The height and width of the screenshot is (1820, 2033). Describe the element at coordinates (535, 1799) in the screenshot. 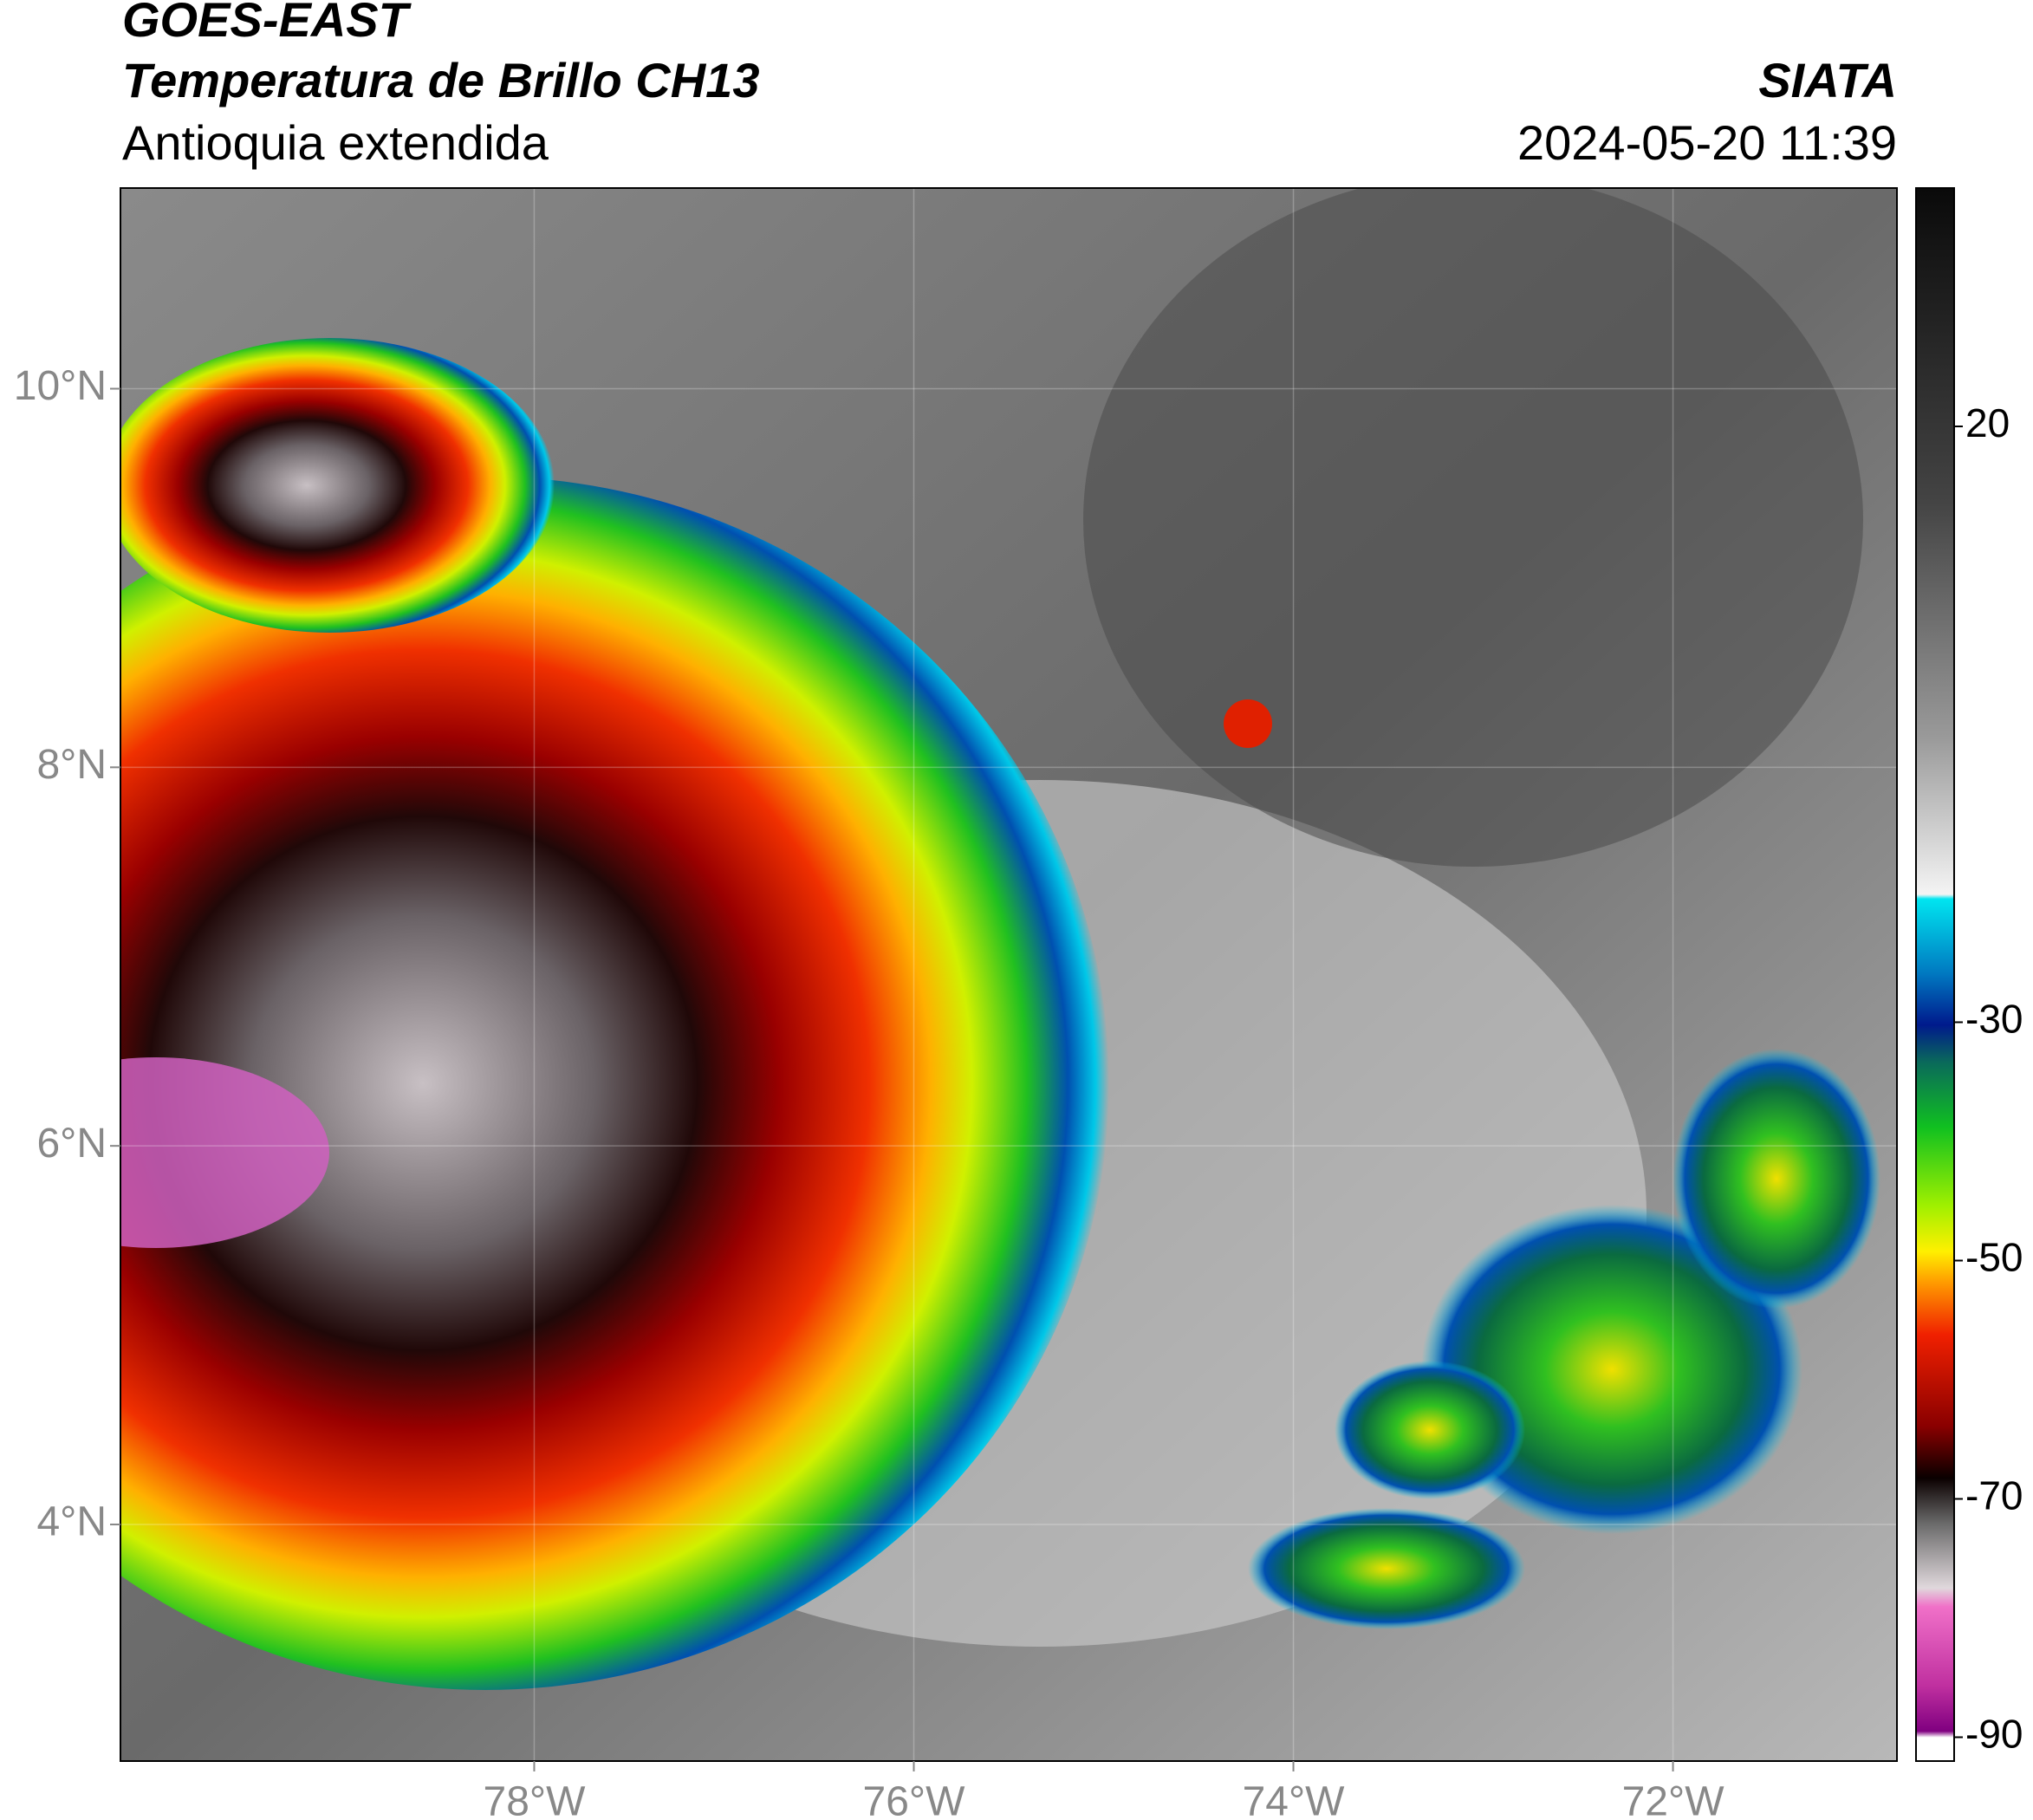

I see `x-tick-label: 78°W` at that location.